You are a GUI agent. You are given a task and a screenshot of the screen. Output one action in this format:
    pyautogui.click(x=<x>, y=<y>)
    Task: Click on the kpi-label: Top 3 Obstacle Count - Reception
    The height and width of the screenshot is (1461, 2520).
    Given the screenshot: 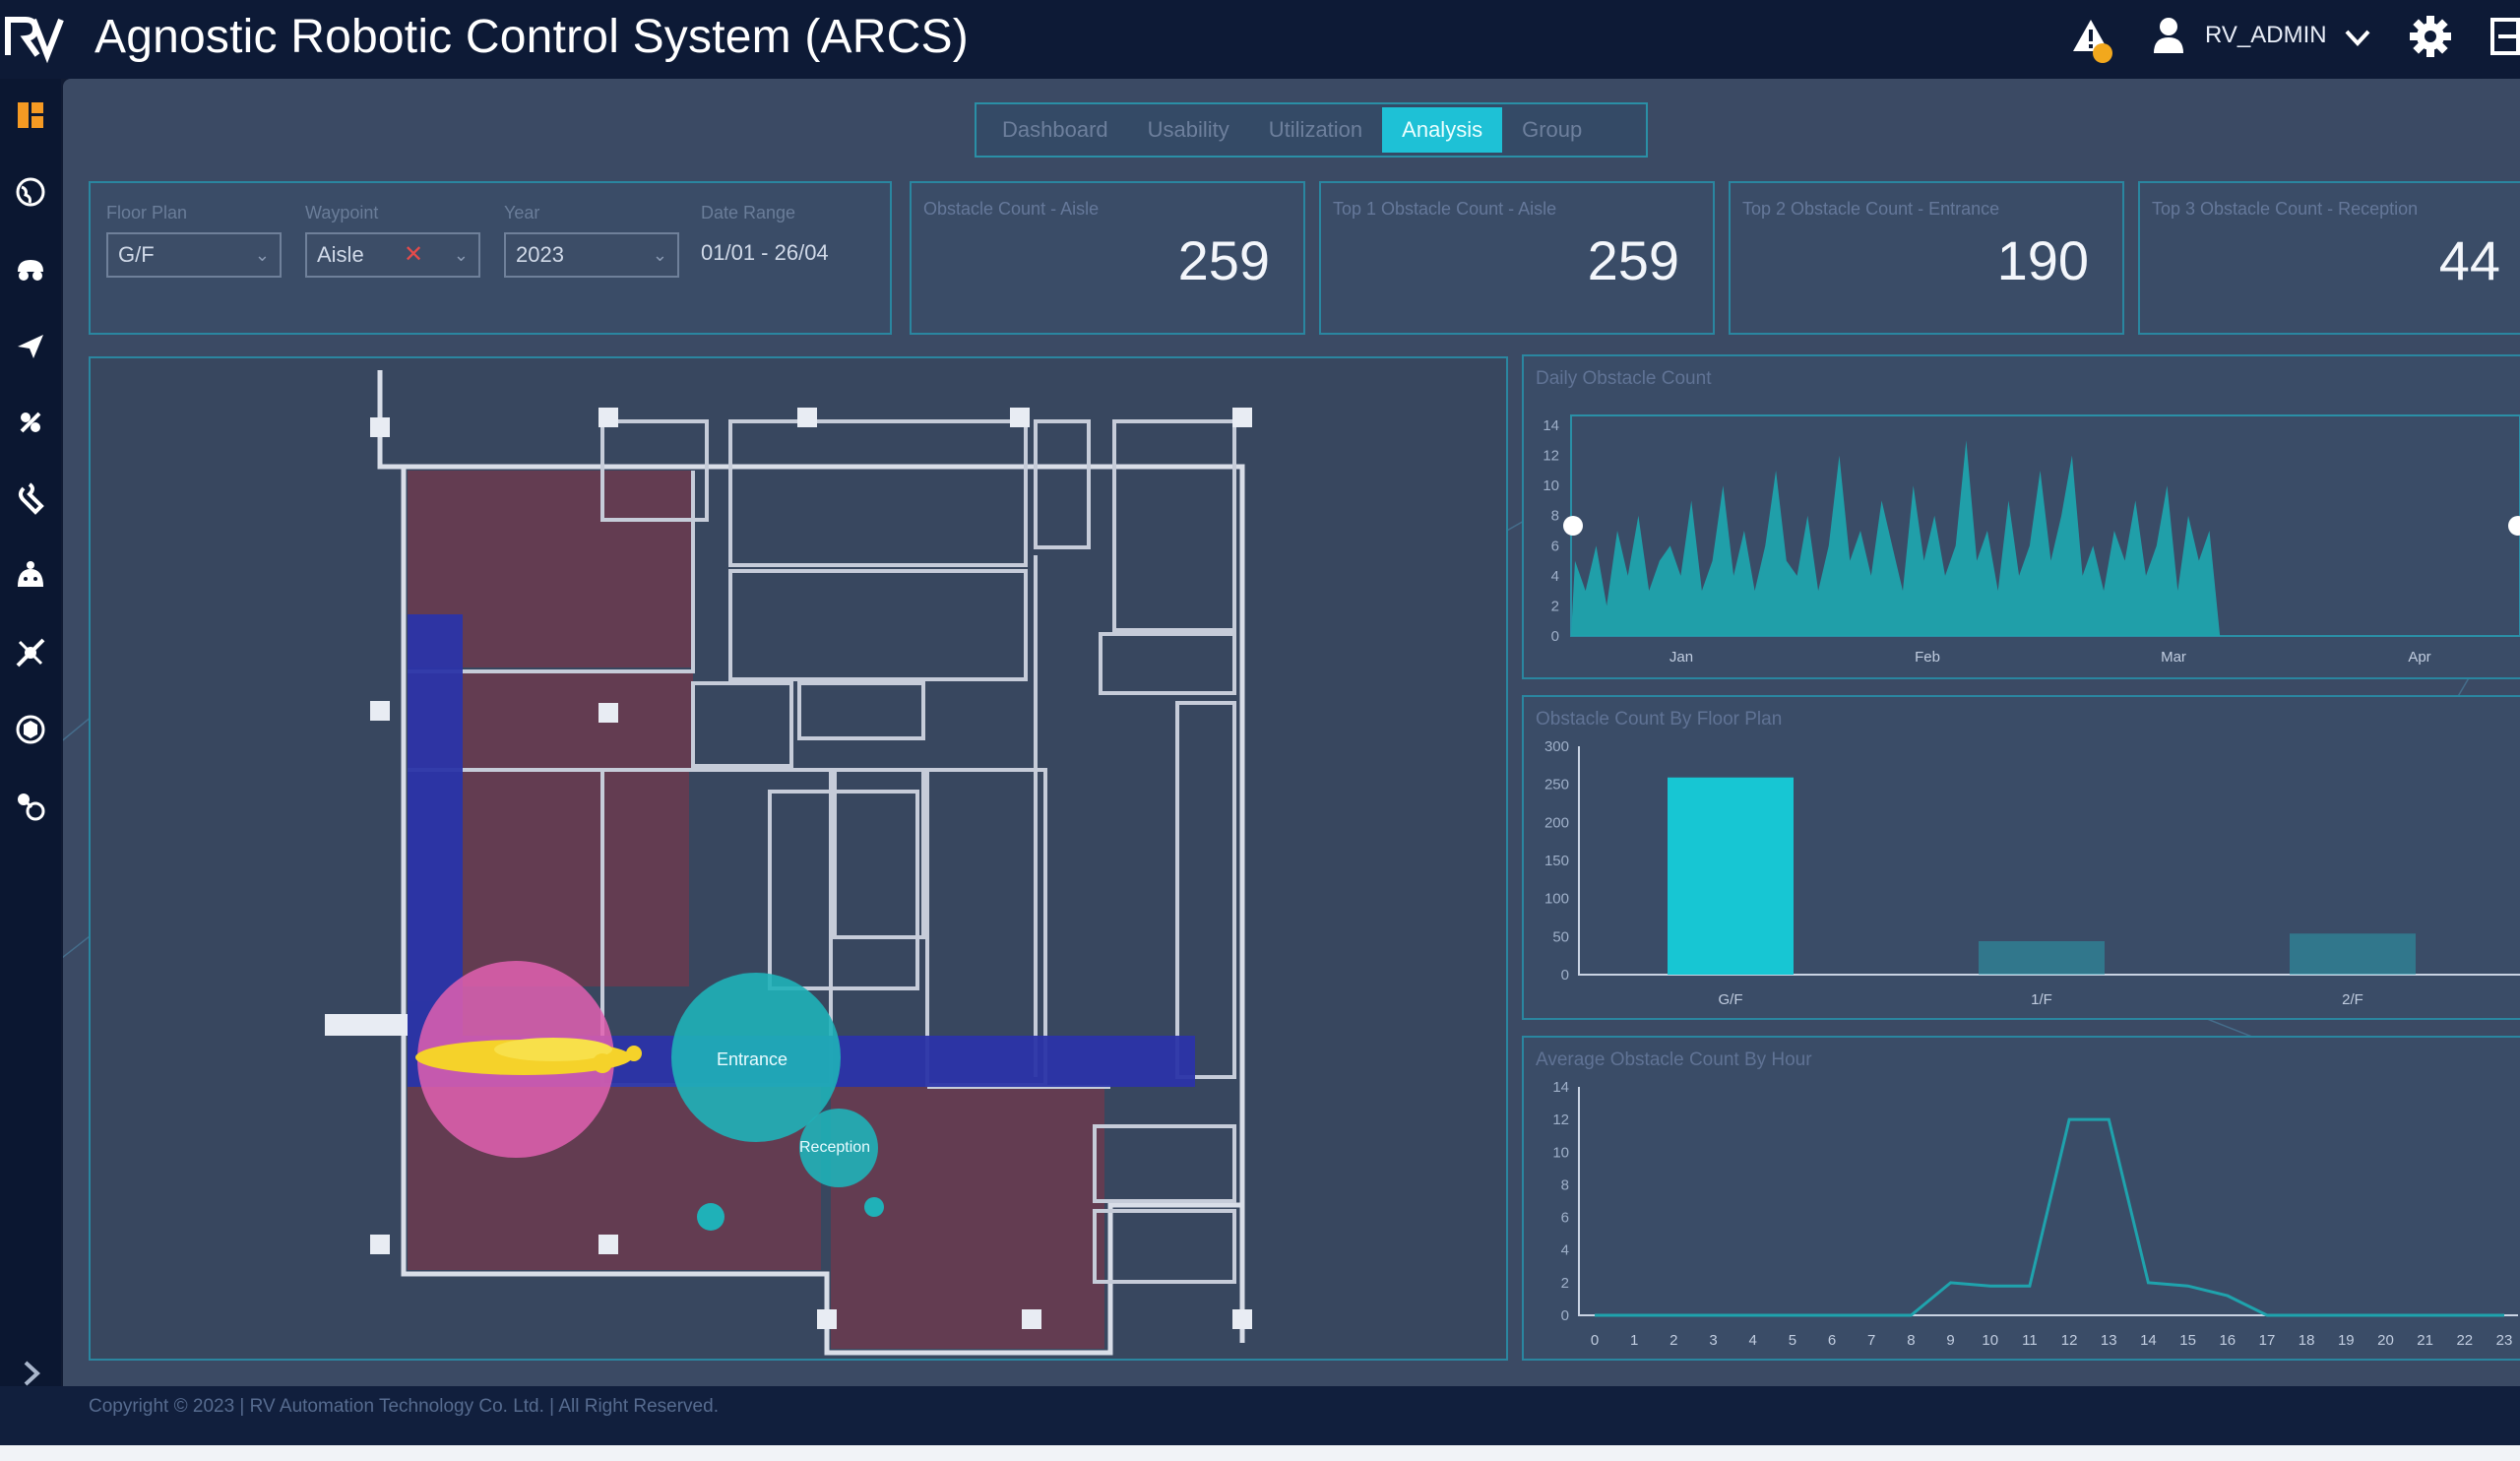 What is the action you would take?
    pyautogui.click(x=2285, y=209)
    